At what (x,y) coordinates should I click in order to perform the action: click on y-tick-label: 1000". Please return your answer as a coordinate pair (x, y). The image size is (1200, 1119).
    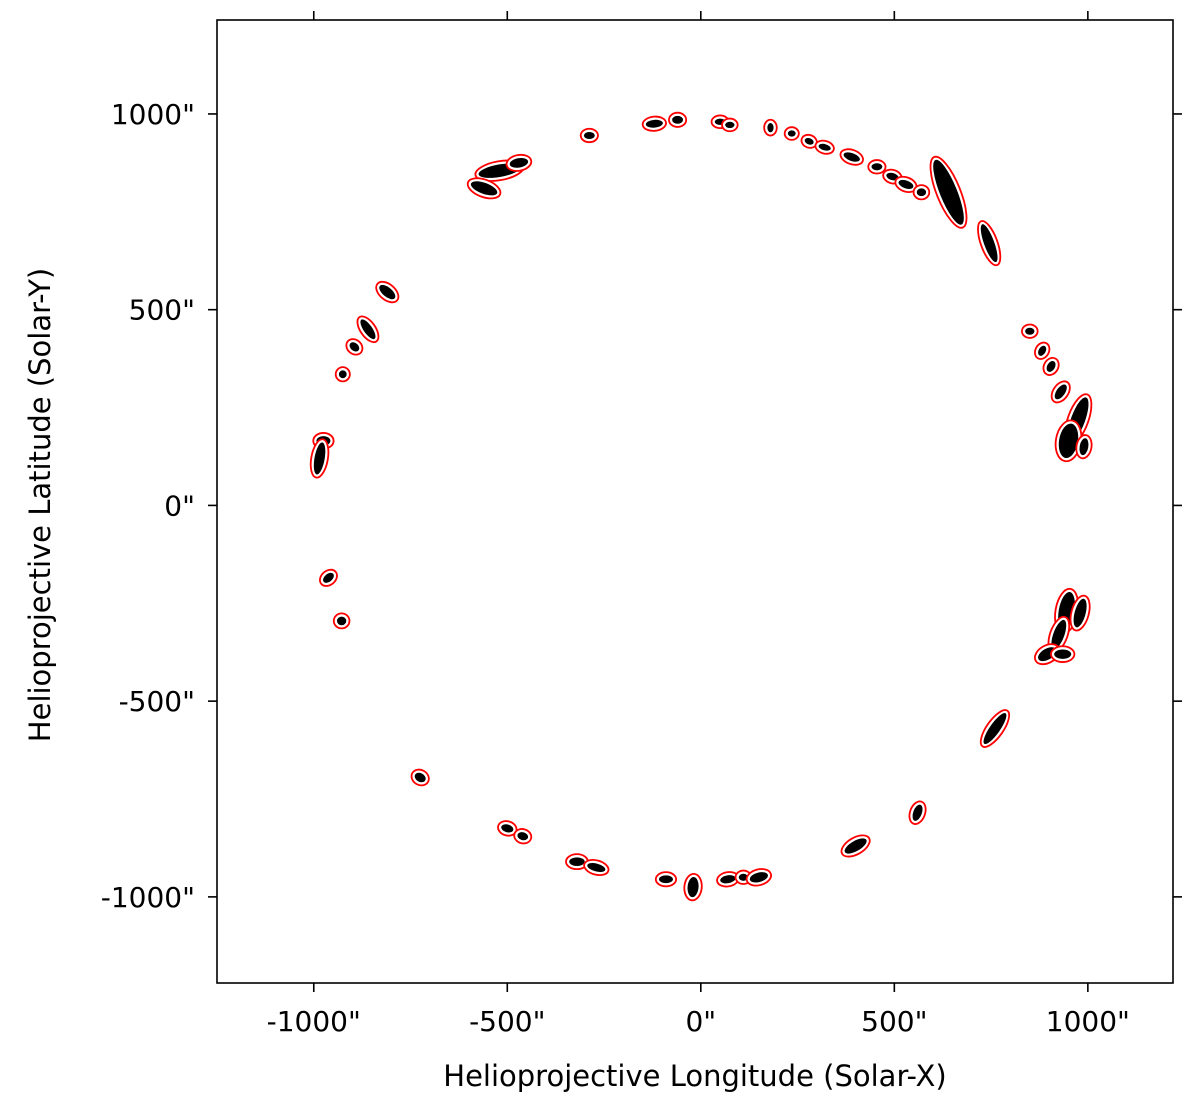
    Looking at the image, I should click on (153, 114).